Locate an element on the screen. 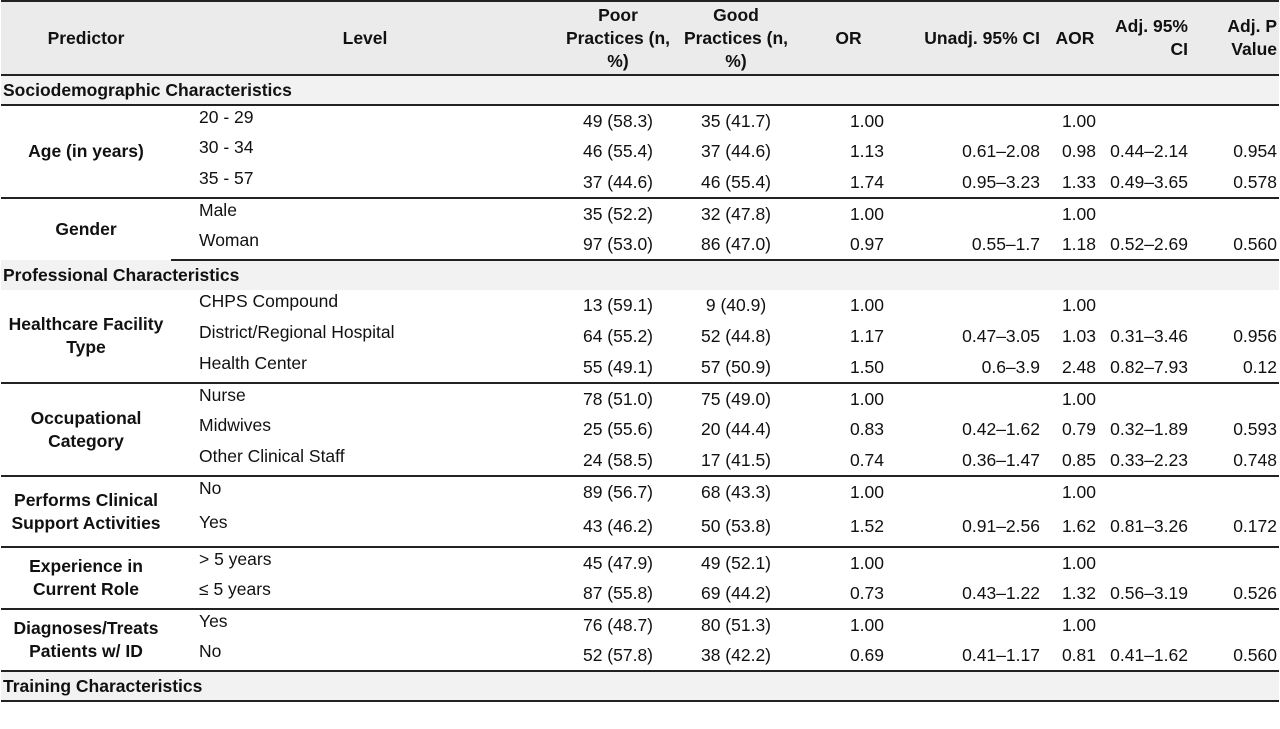  adj-ci-cell: 0.52–2.69 is located at coordinates (1146, 245).